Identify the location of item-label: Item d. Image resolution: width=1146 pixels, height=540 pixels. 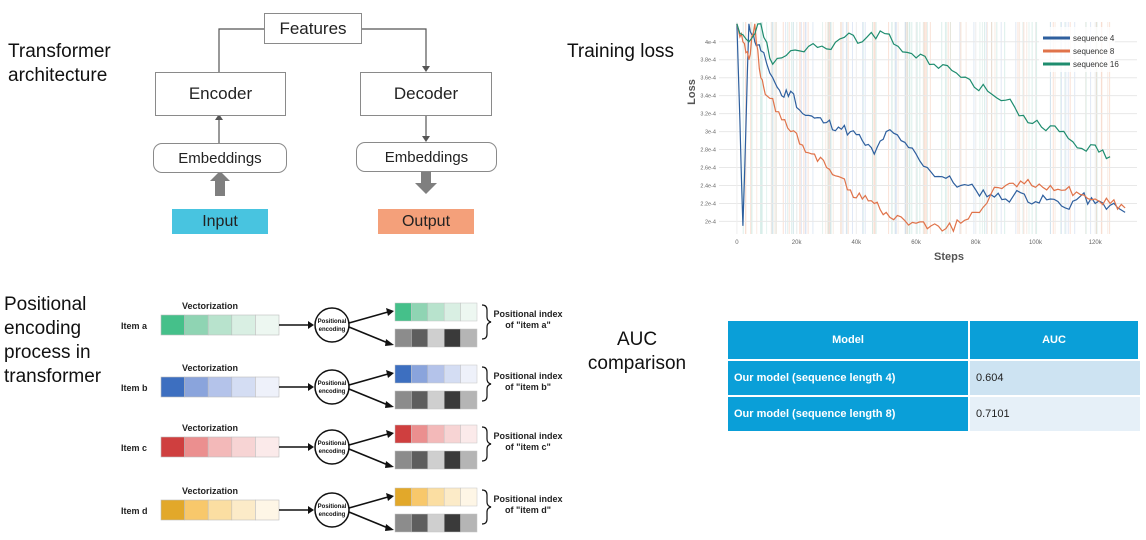
(134, 511).